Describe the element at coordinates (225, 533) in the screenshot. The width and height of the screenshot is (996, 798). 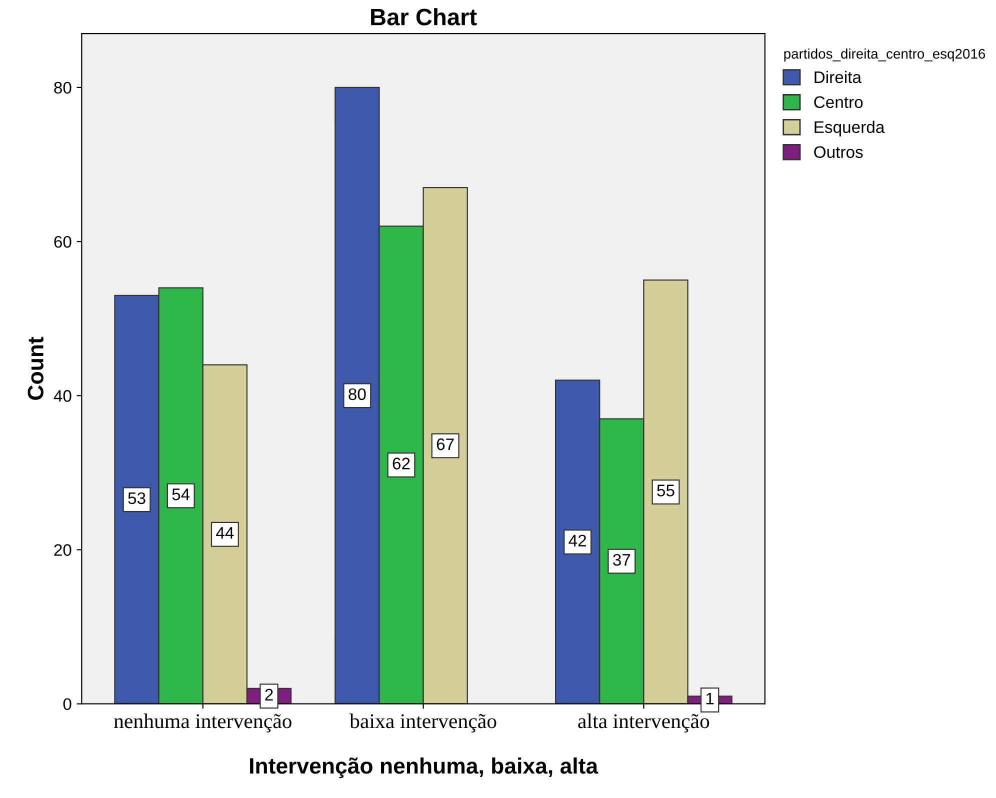
I see `data-label: 44` at that location.